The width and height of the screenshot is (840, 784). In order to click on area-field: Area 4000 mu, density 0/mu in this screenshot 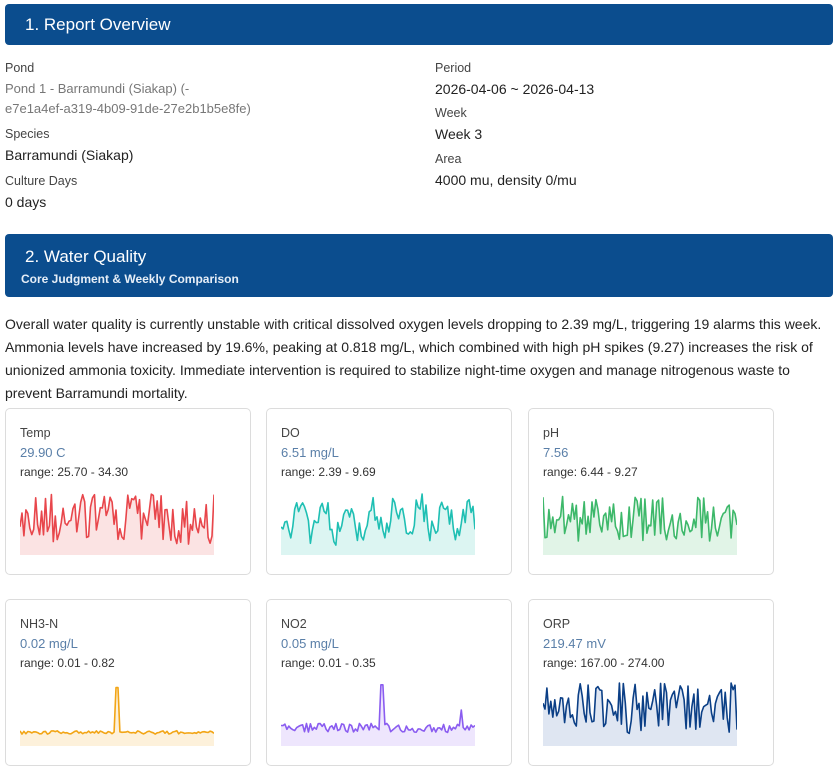, I will do `click(506, 171)`.